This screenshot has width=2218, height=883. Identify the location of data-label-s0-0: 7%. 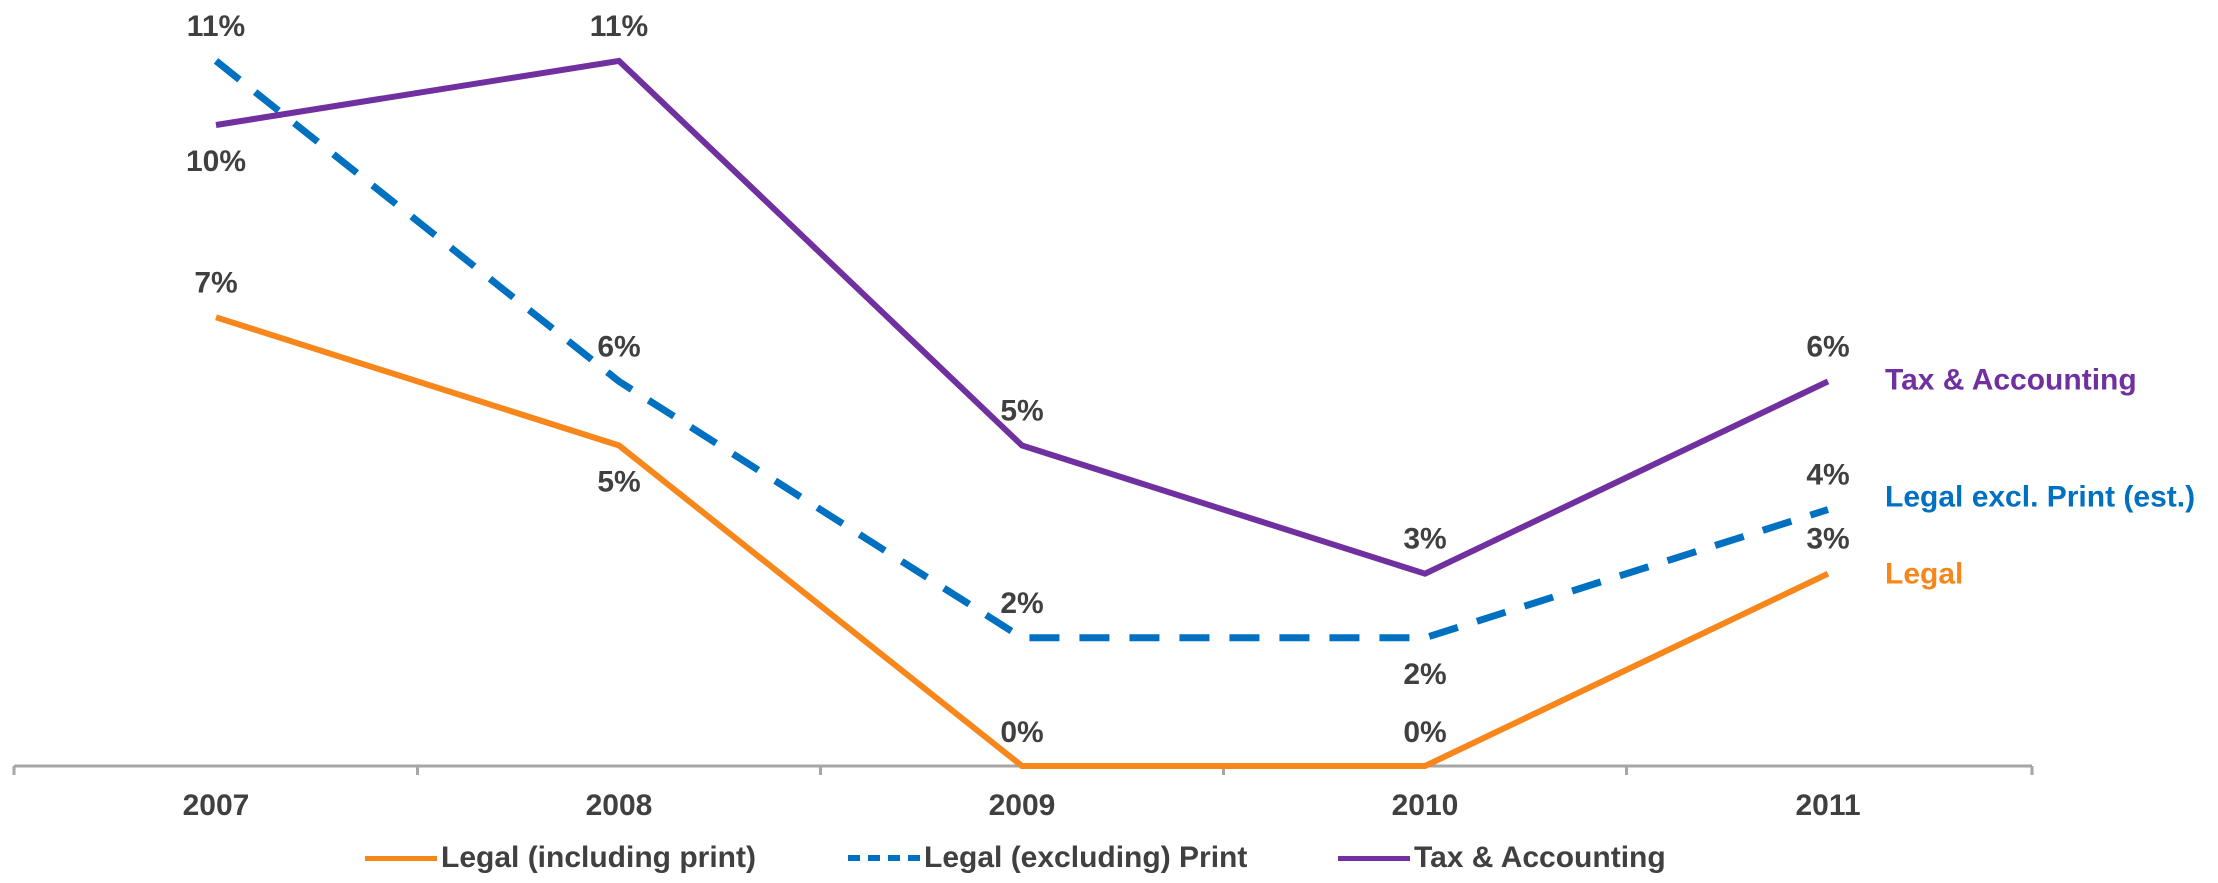
(215, 282).